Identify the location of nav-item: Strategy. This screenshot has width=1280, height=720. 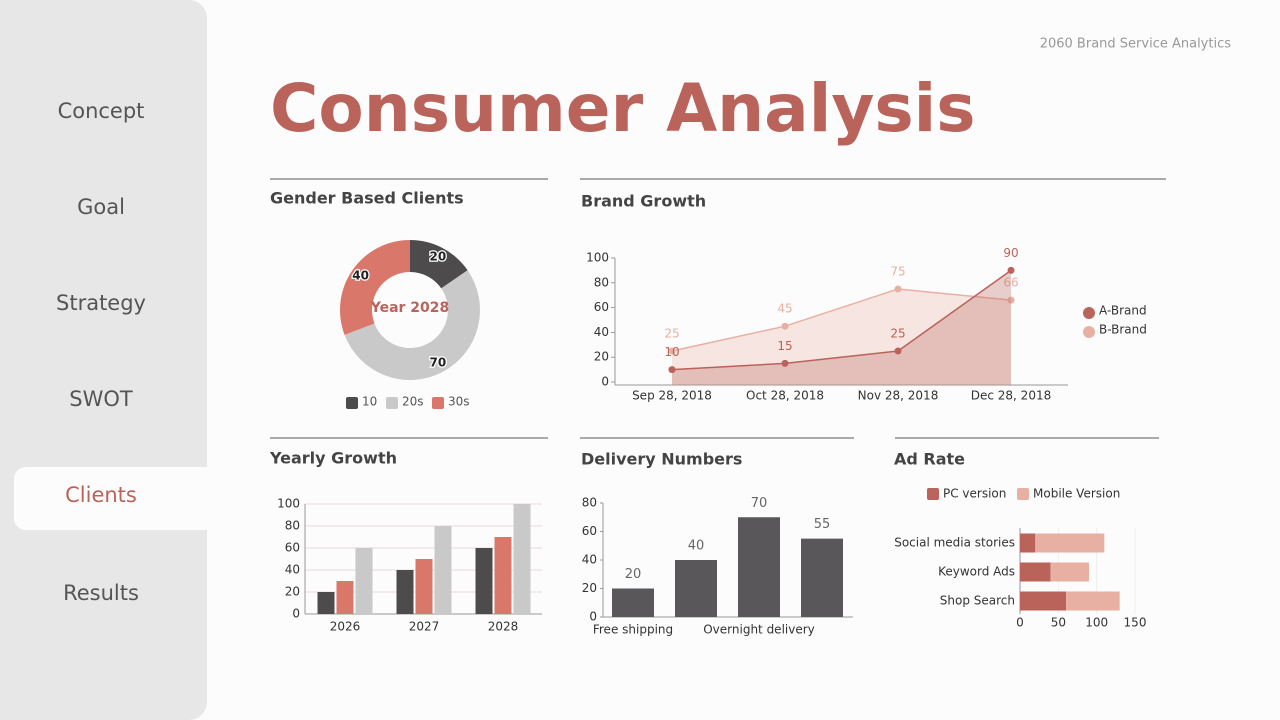
(101, 303).